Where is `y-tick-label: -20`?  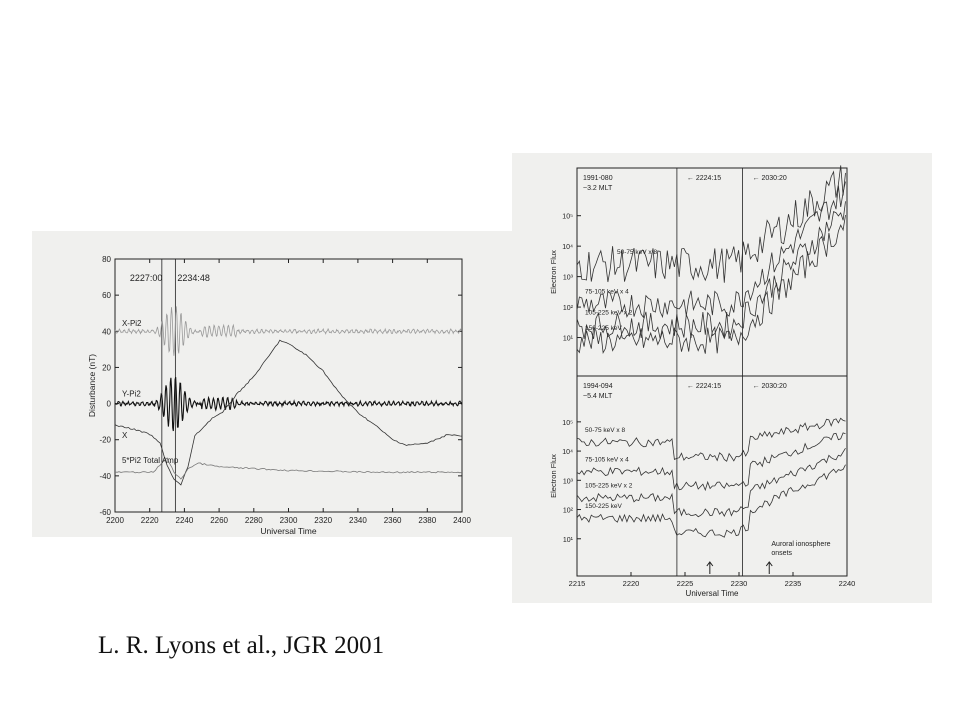
y-tick-label: -20 is located at coordinates (105, 440).